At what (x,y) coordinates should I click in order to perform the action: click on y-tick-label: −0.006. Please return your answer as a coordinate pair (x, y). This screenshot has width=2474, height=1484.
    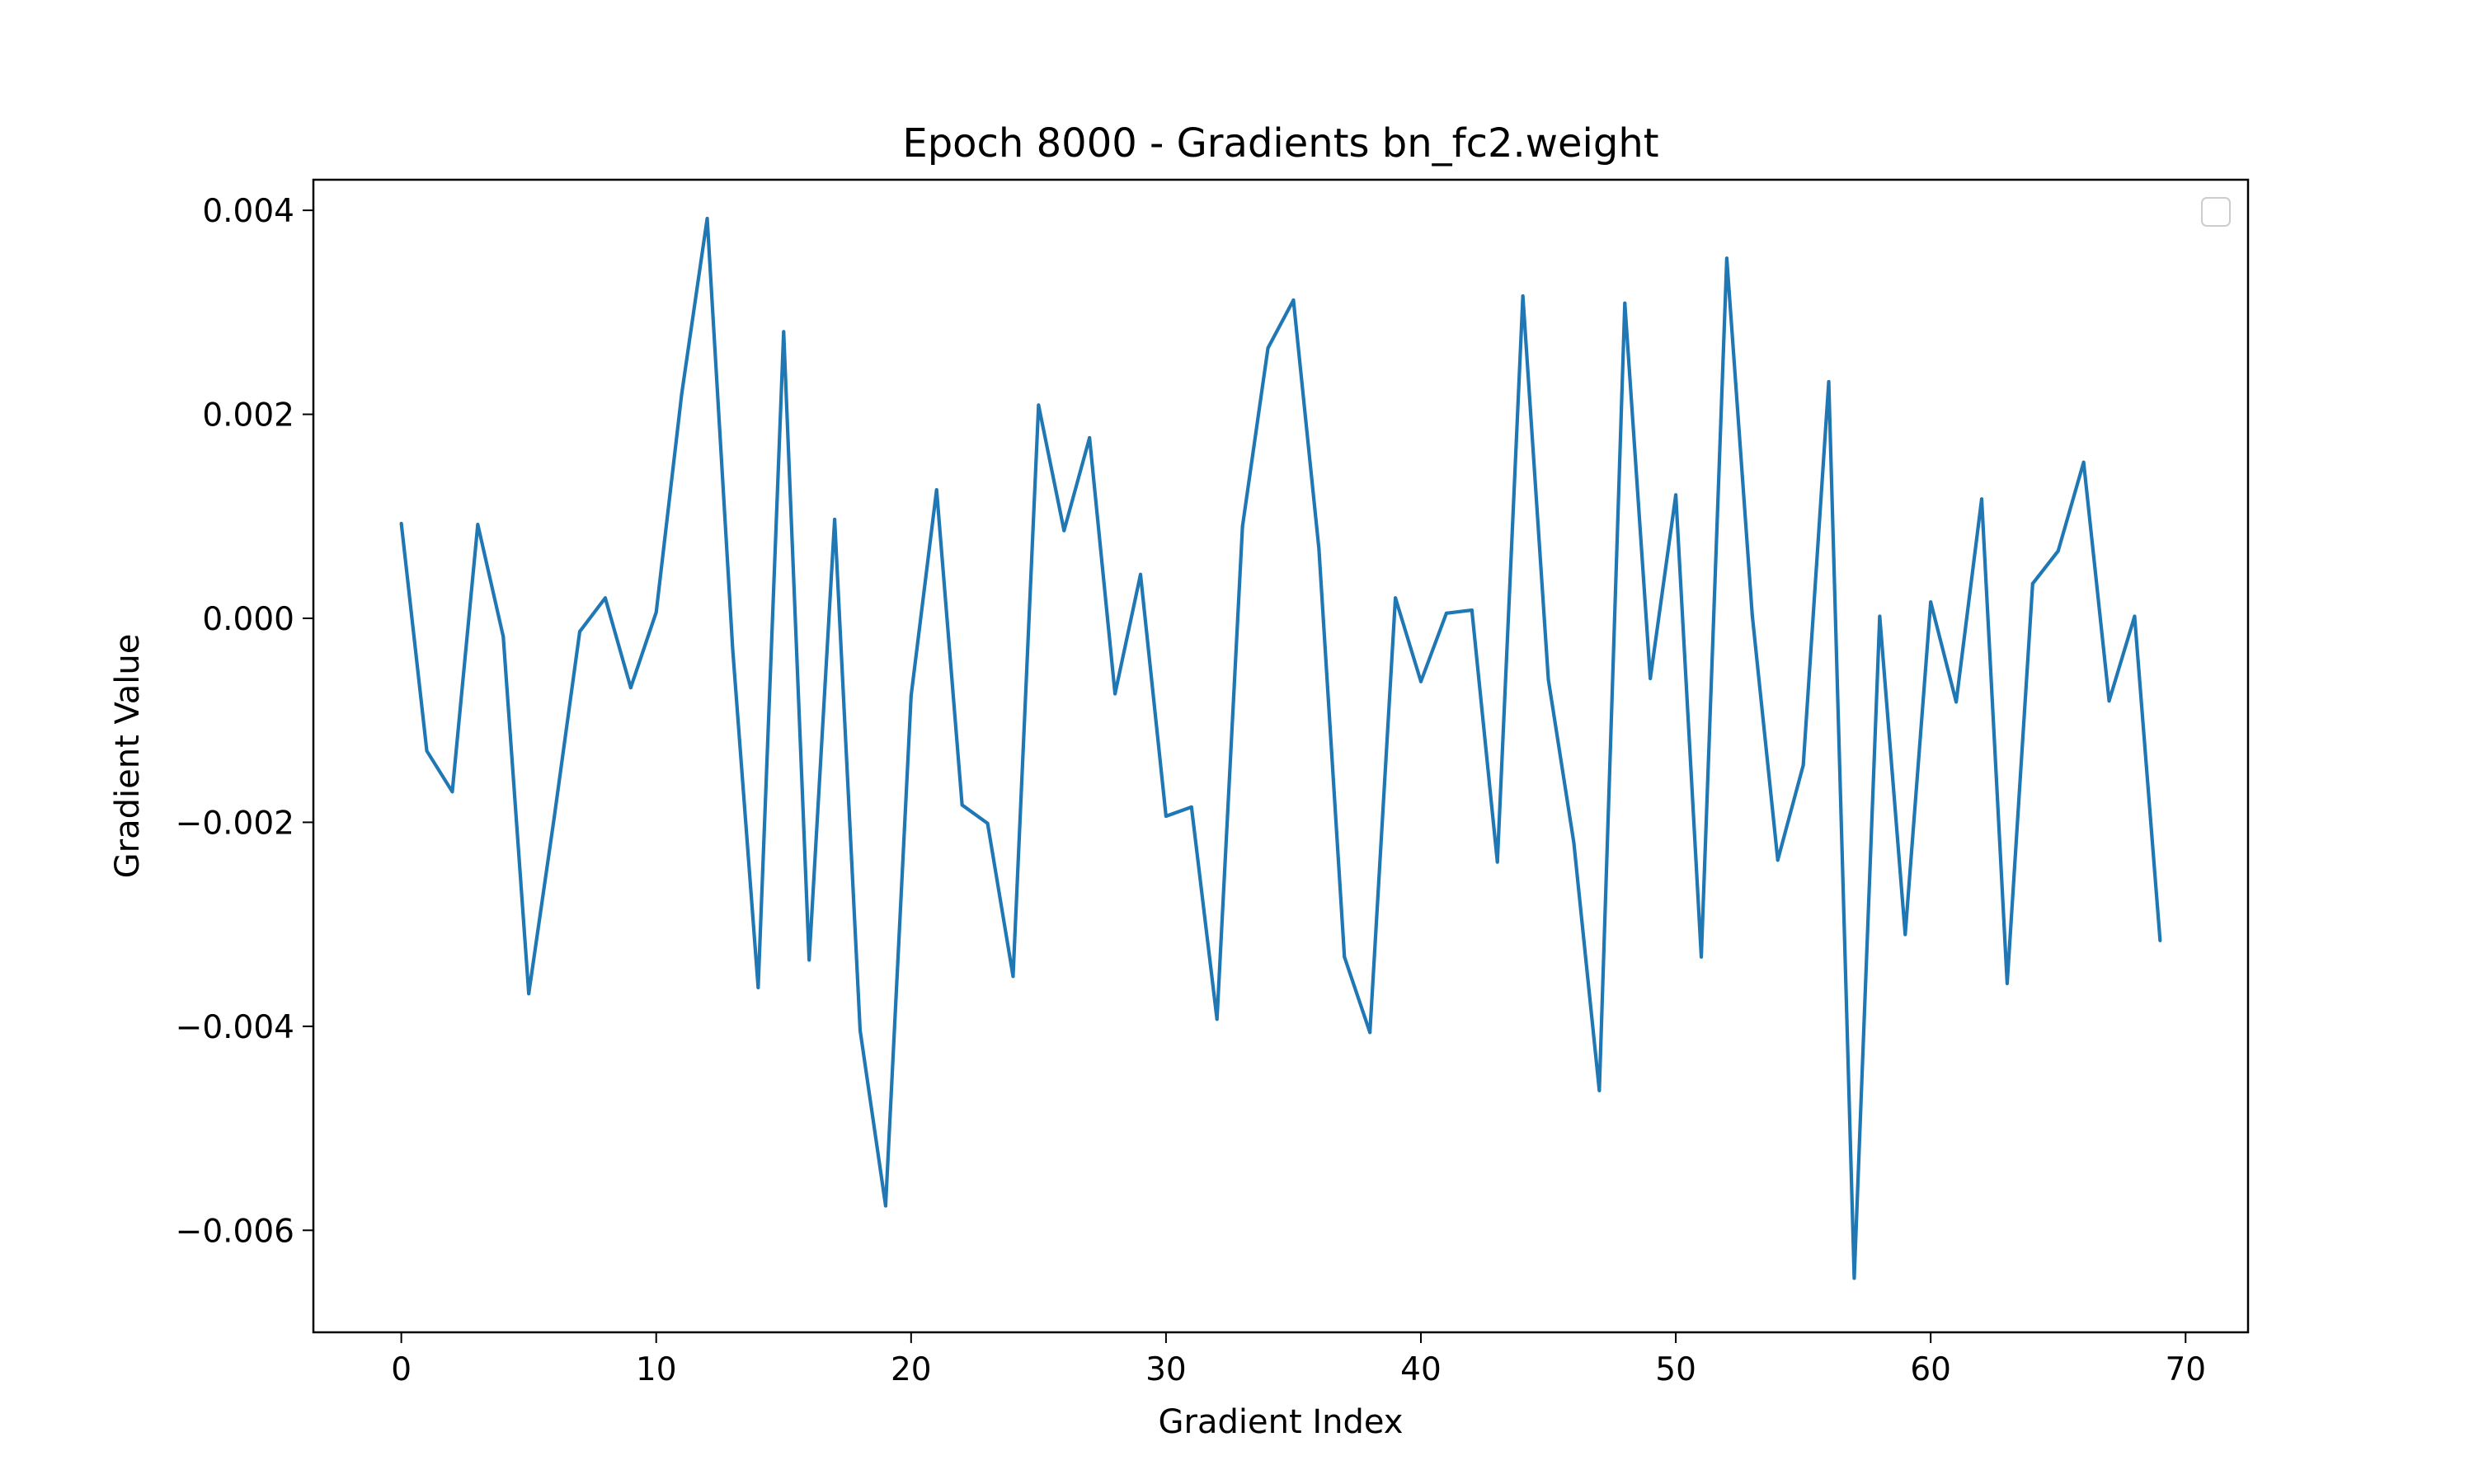
    Looking at the image, I should click on (235, 1231).